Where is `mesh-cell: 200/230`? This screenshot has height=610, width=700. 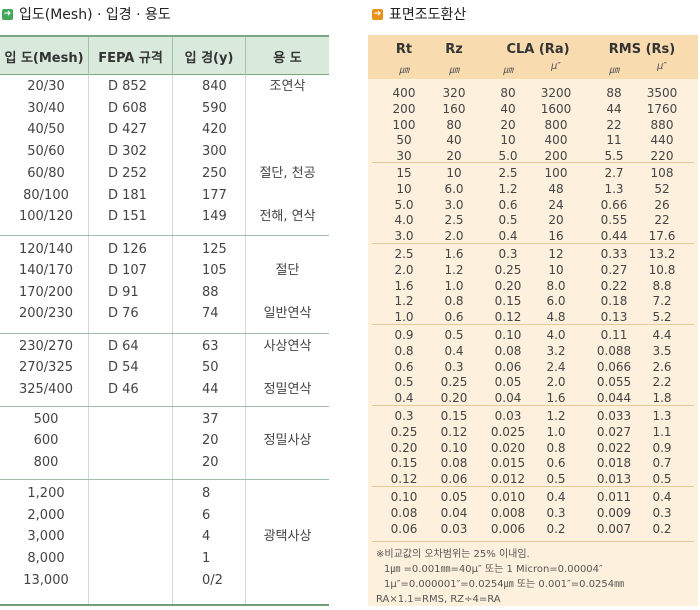
mesh-cell: 200/230 is located at coordinates (45, 313).